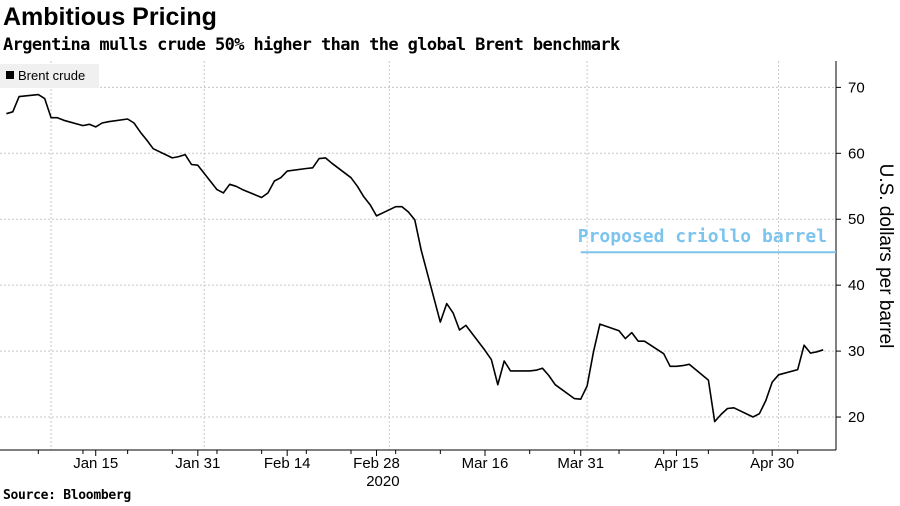  I want to click on y-axis-label: U.S. dollars per barrel, so click(885, 256).